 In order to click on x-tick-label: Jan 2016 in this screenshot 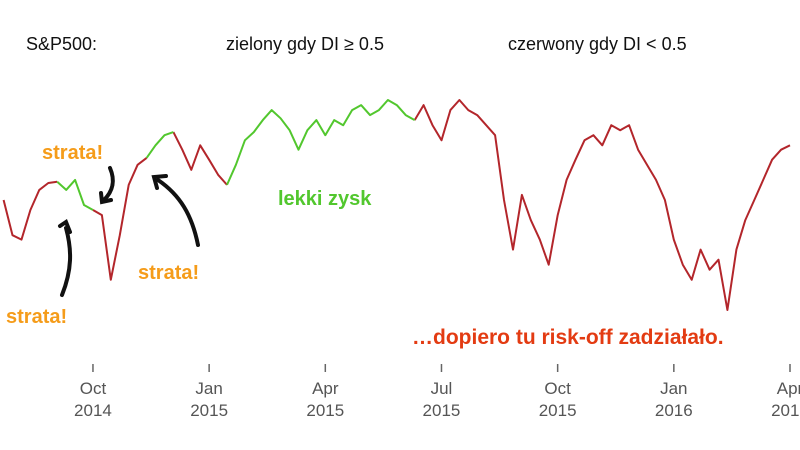, I will do `click(673, 399)`.